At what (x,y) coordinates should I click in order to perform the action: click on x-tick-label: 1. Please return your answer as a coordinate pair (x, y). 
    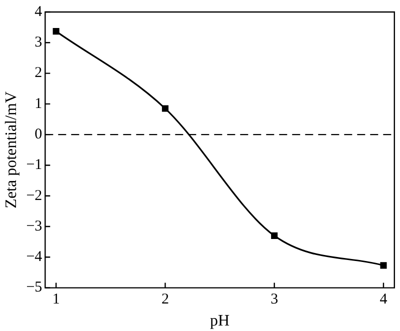
    Looking at the image, I should click on (56, 300).